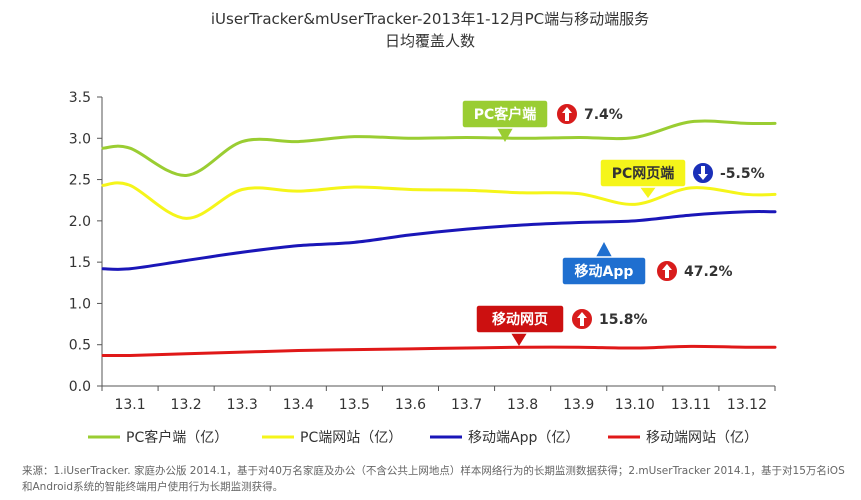  I want to click on legend-item-3: 移动端App（亿）, so click(504, 438).